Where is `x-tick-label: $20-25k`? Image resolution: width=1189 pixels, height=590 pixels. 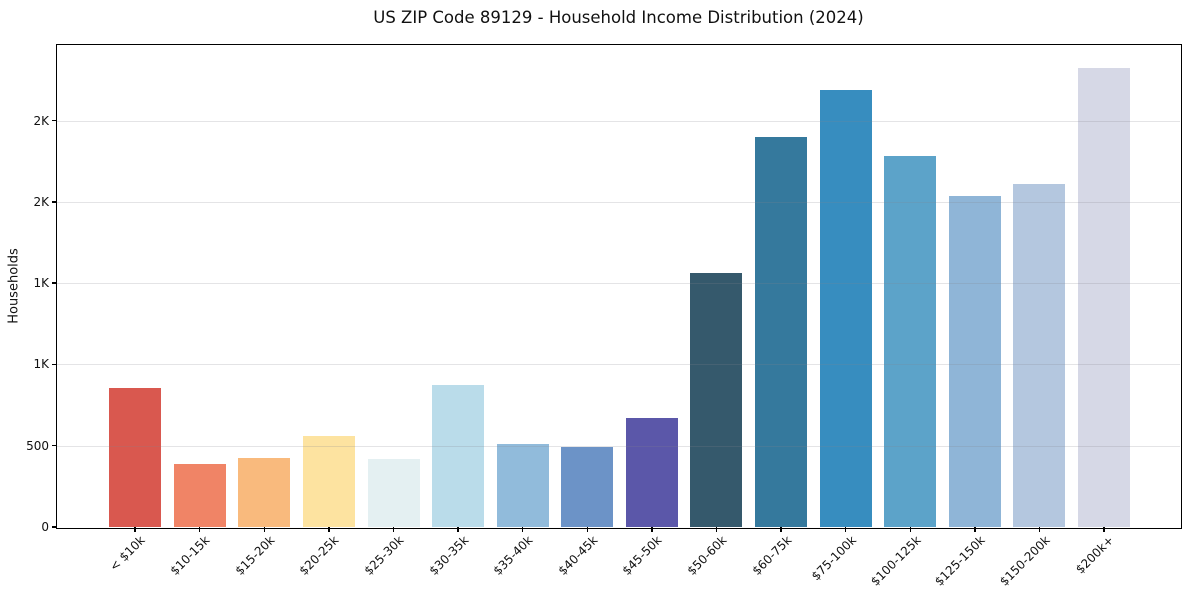 x-tick-label: $20-25k is located at coordinates (319, 555).